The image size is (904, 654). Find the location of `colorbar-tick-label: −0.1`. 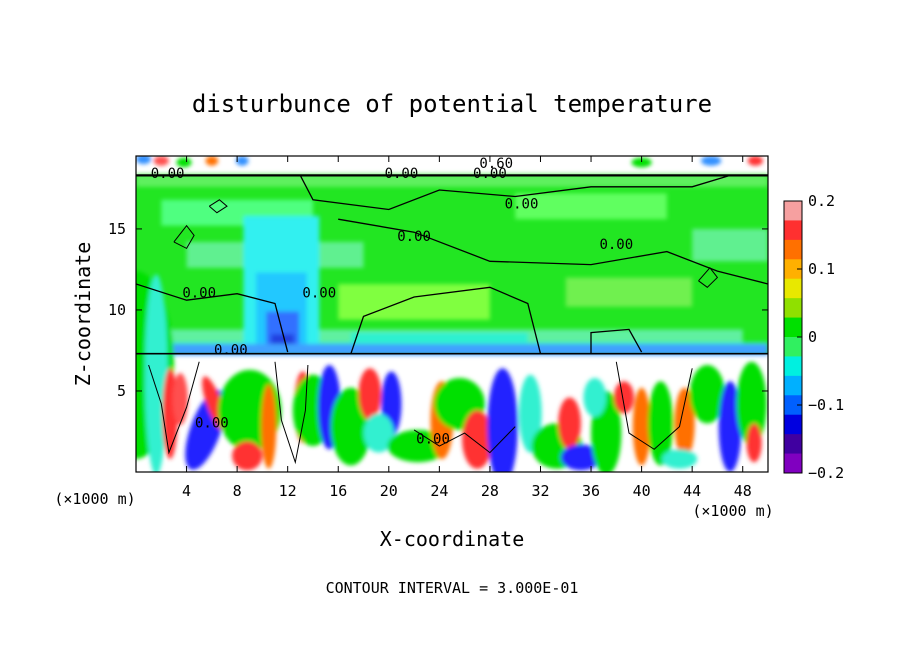

colorbar-tick-label: −0.1 is located at coordinates (826, 405).